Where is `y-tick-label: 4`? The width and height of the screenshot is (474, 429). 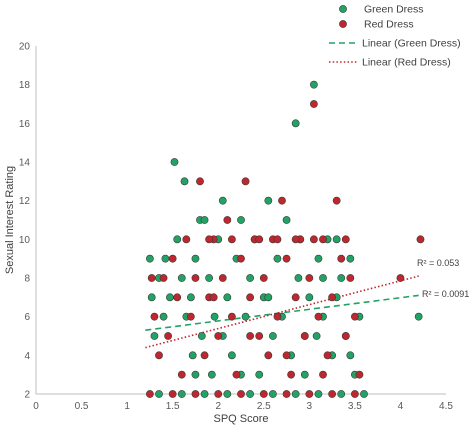
y-tick-label: 4 is located at coordinates (27, 356).